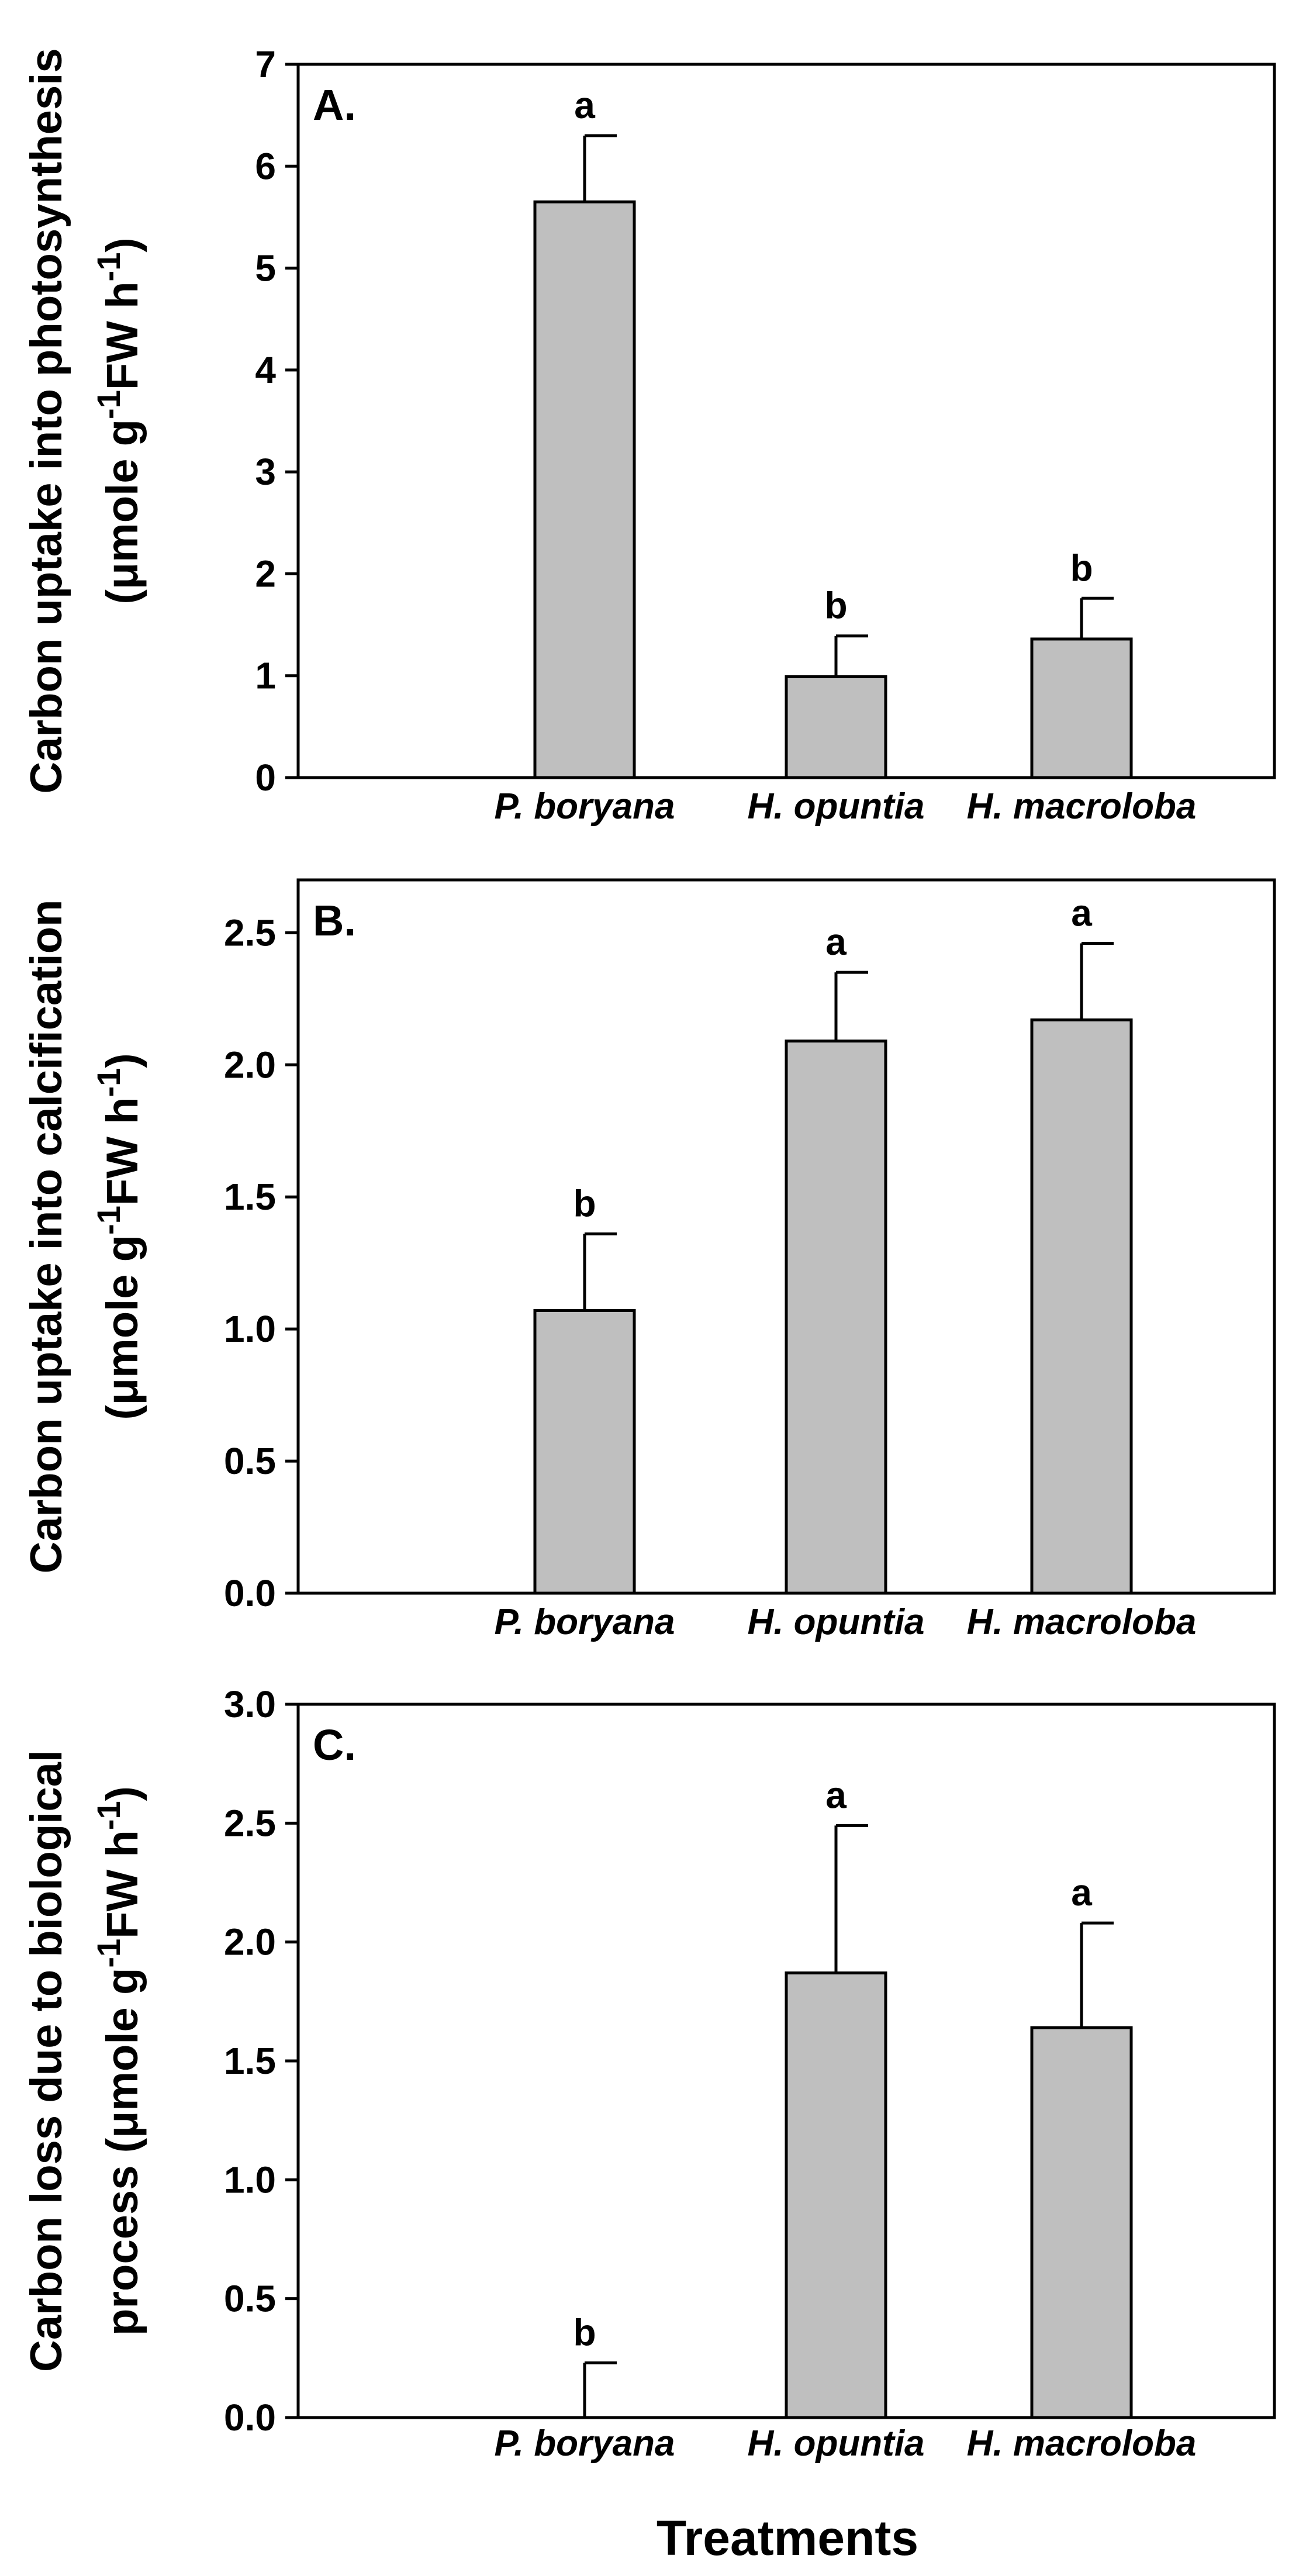 This screenshot has width=1306, height=2576. Describe the element at coordinates (123, 2152) in the screenshot. I see `ylabel-units-start: process (μmole g` at that location.